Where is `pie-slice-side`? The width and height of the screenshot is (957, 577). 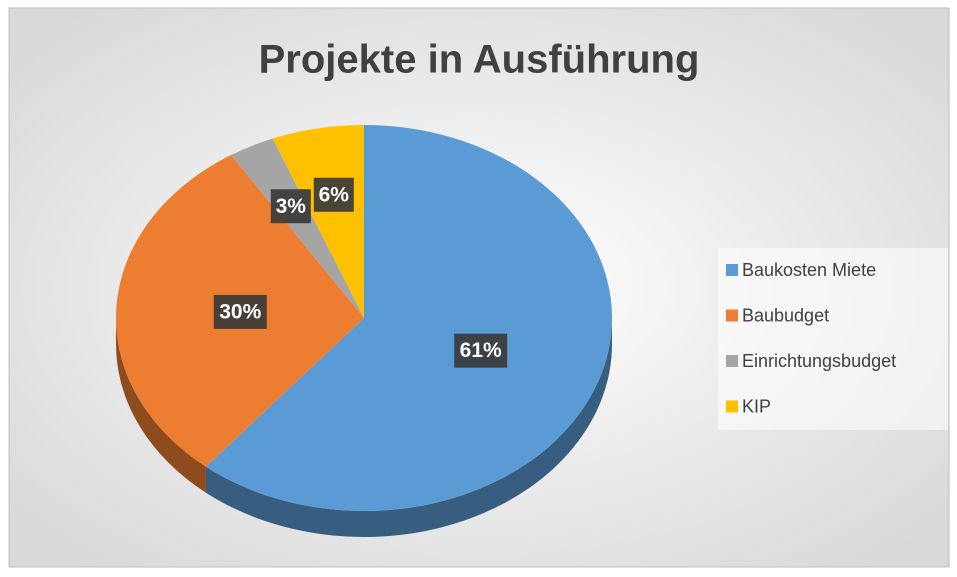
pie-slice-side is located at coordinates (161, 405).